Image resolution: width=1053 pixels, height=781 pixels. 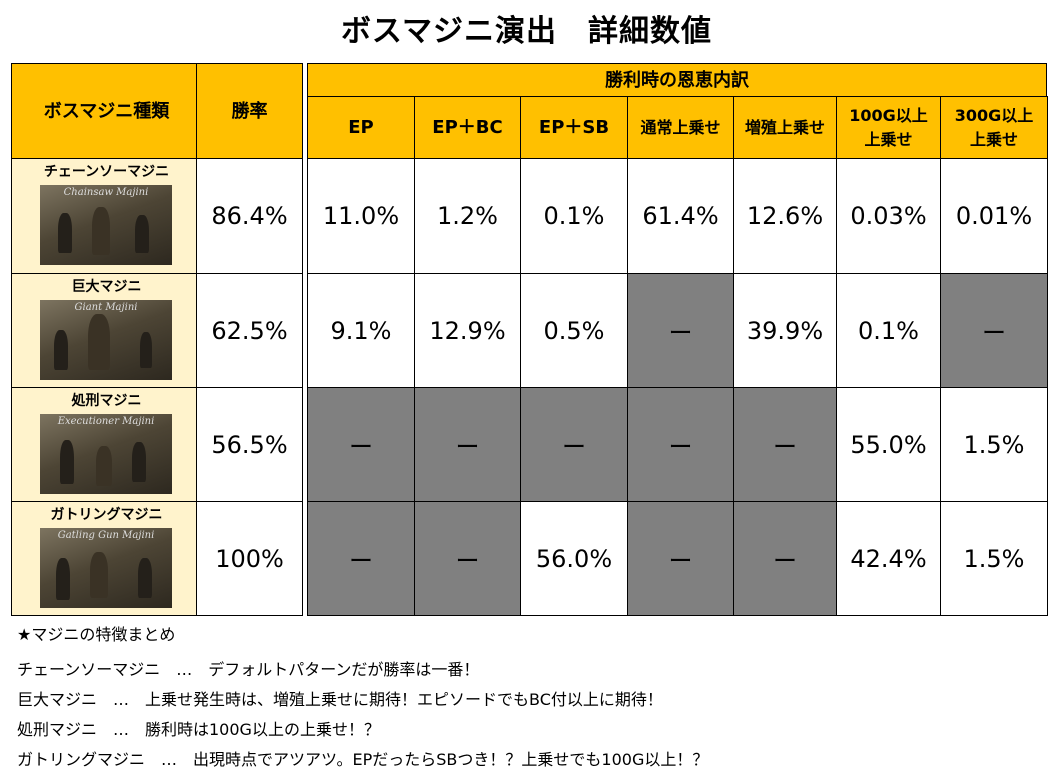 What do you see at coordinates (106, 515) in the screenshot?
I see `majini-name: ガトリングマジニ` at bounding box center [106, 515].